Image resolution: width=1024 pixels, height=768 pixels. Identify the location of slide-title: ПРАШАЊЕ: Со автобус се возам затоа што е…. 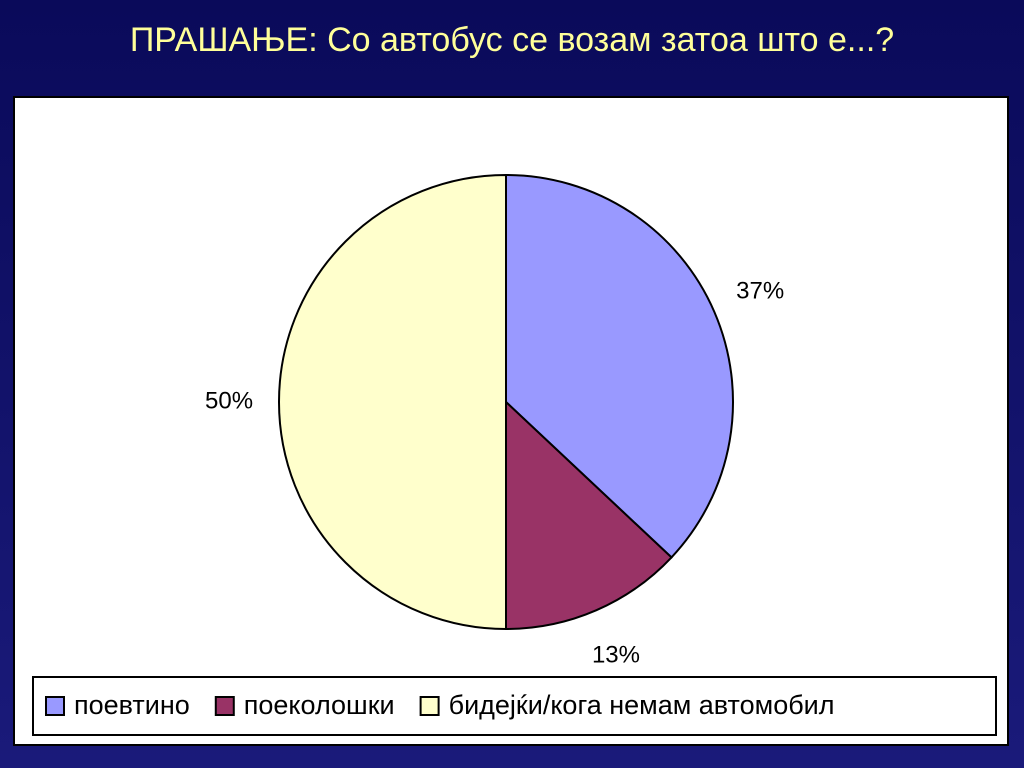
(512, 40).